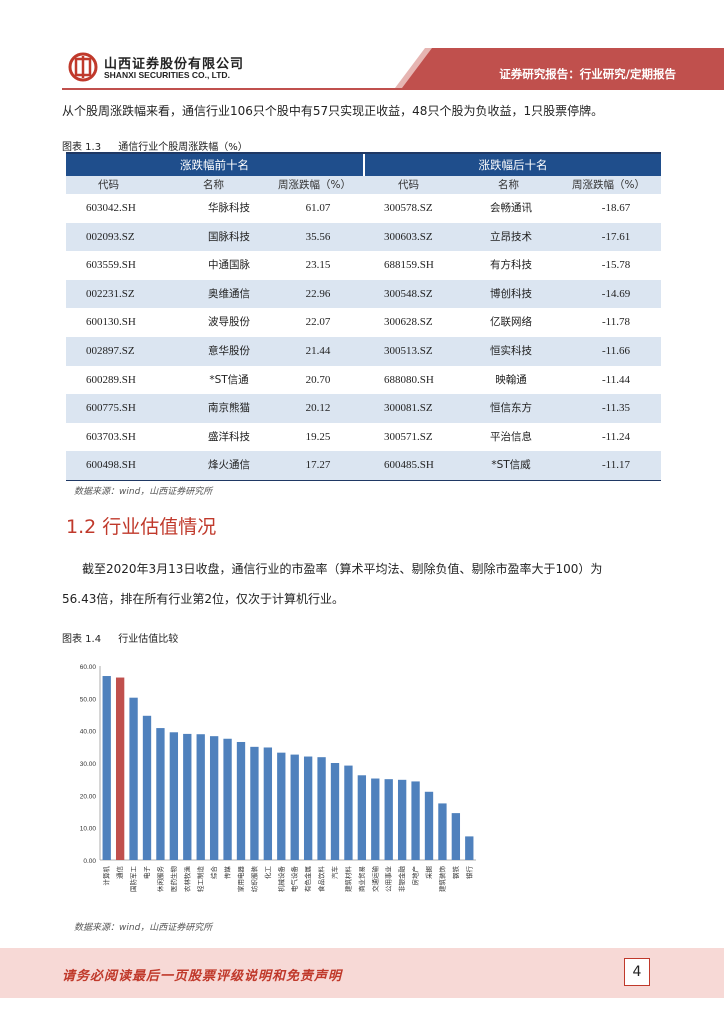 This screenshot has width=724, height=1024. Describe the element at coordinates (229, 436) in the screenshot. I see `row-name-left: 盛洋科技` at that location.